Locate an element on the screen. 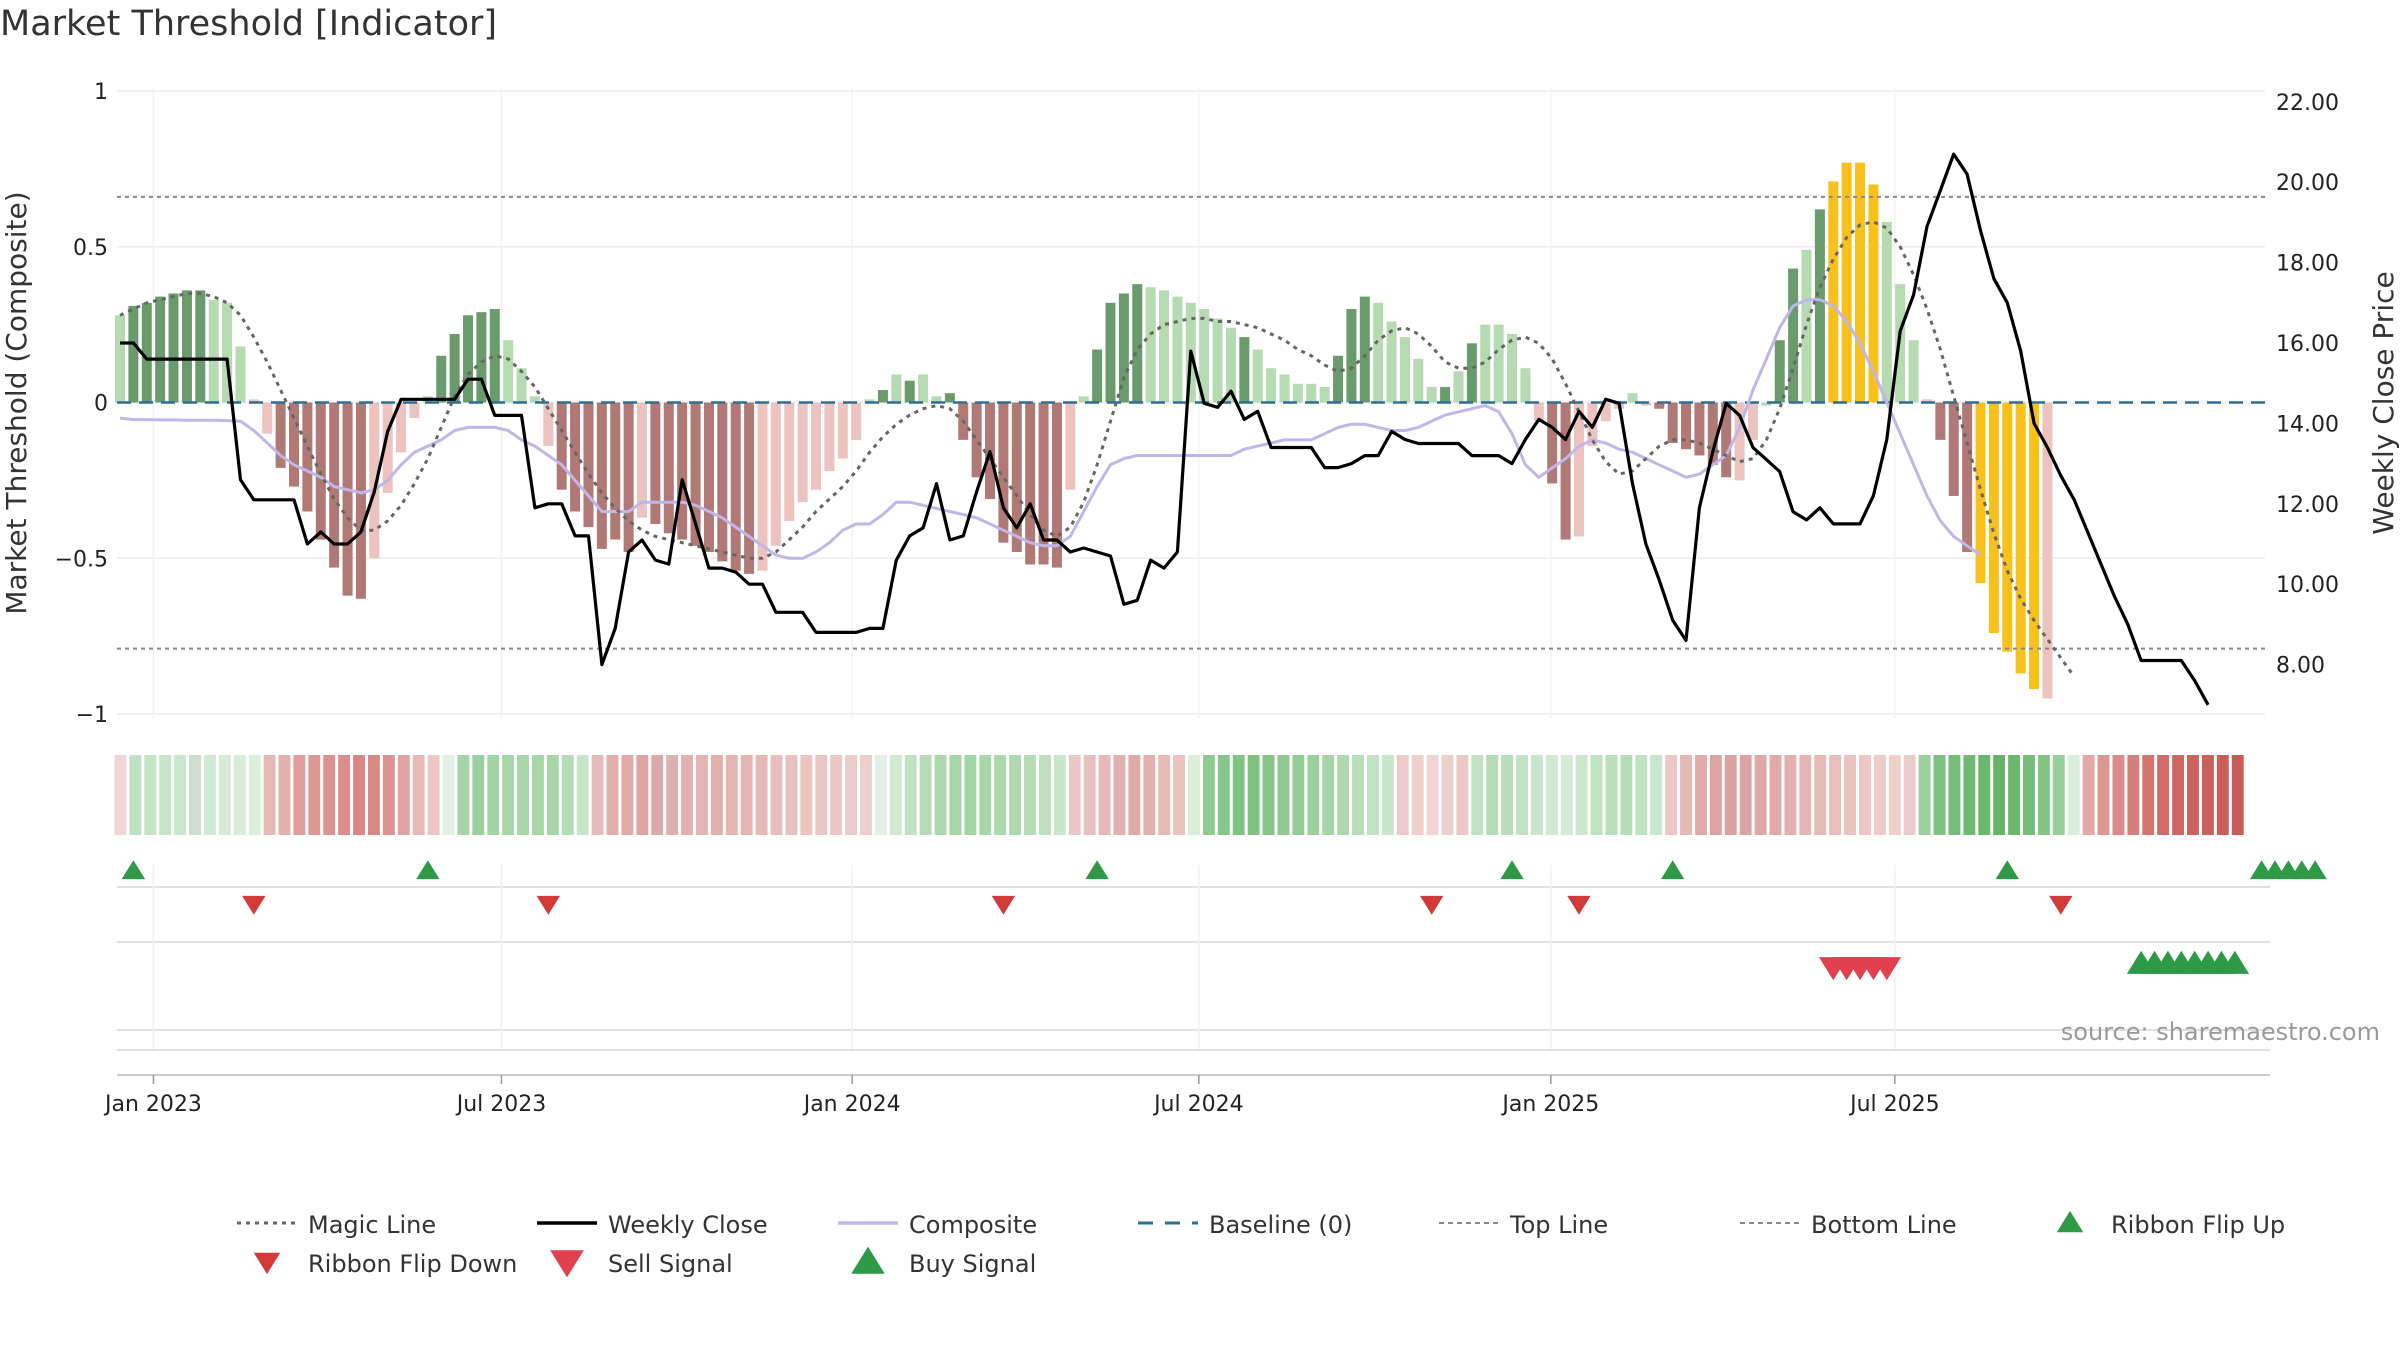  left-tick-label: 0.5 is located at coordinates (90, 248).